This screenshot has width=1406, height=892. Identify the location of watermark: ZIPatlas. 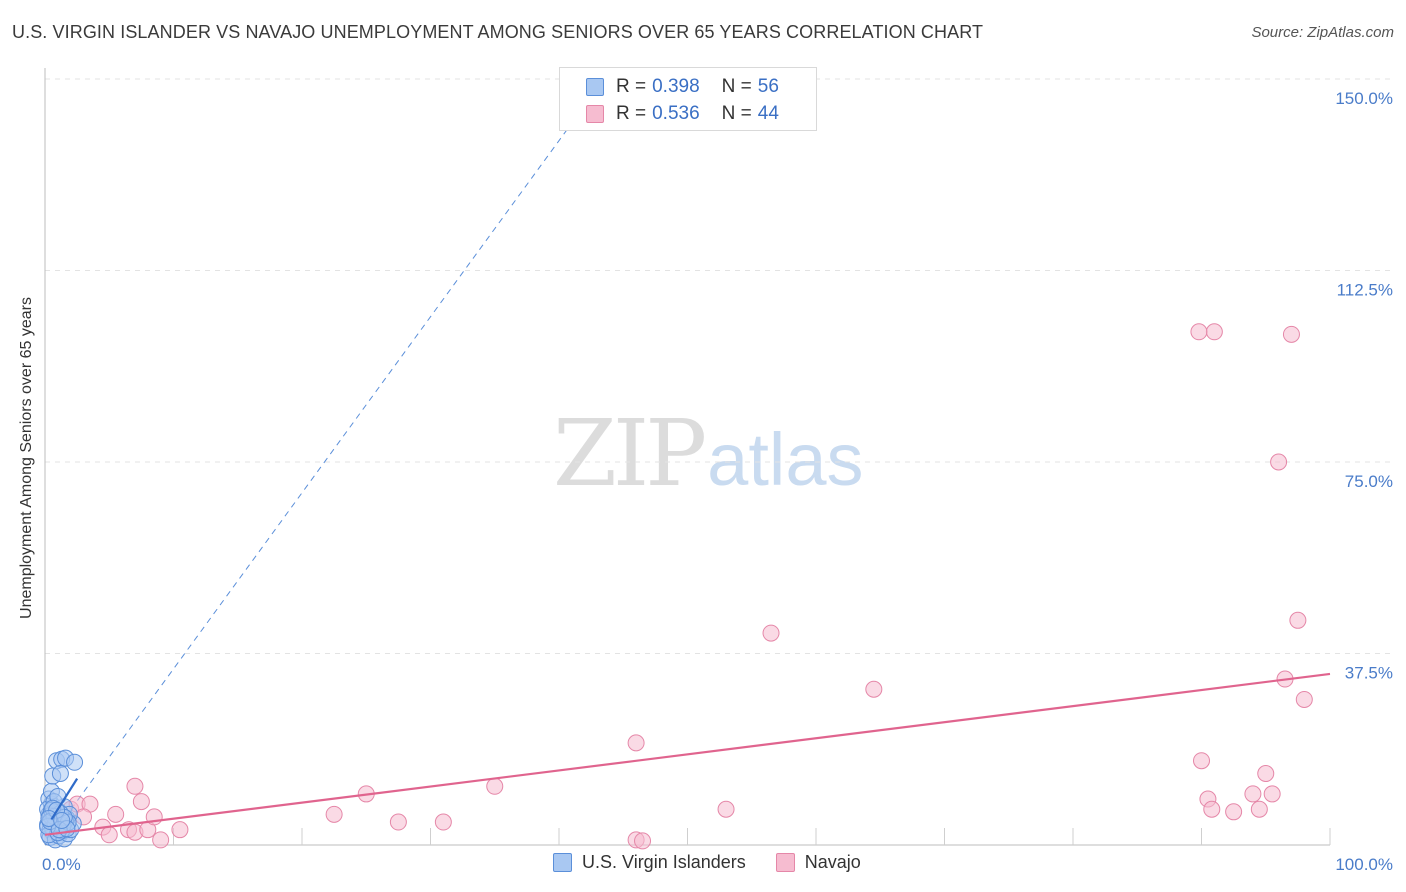
(708, 453).